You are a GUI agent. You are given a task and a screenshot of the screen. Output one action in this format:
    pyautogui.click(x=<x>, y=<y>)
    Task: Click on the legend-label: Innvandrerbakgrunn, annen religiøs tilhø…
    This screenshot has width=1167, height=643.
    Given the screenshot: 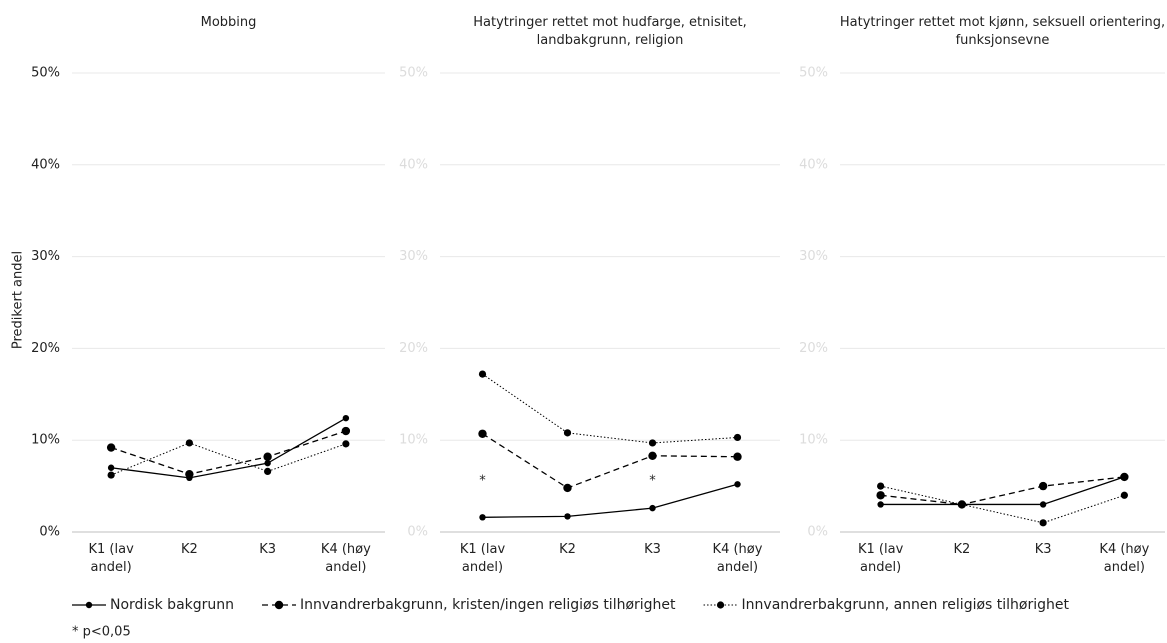 What is the action you would take?
    pyautogui.click(x=906, y=605)
    